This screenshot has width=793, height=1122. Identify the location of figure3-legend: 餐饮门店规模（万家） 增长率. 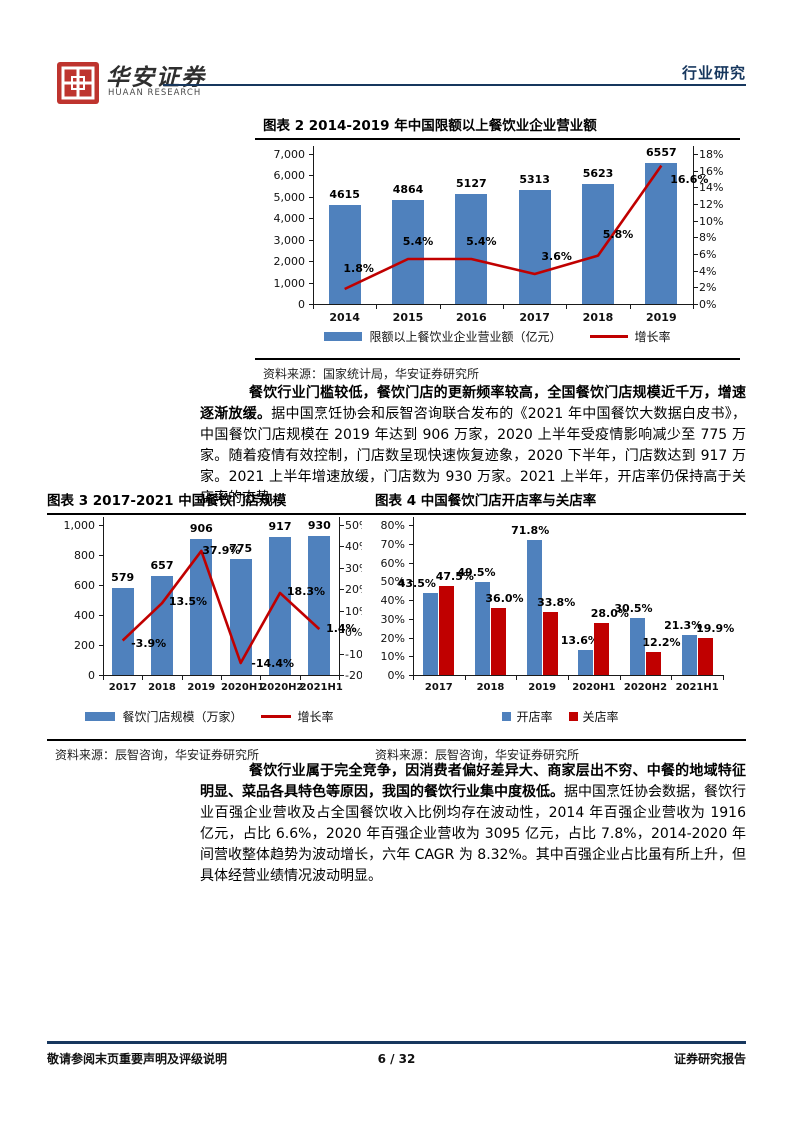
(209, 716).